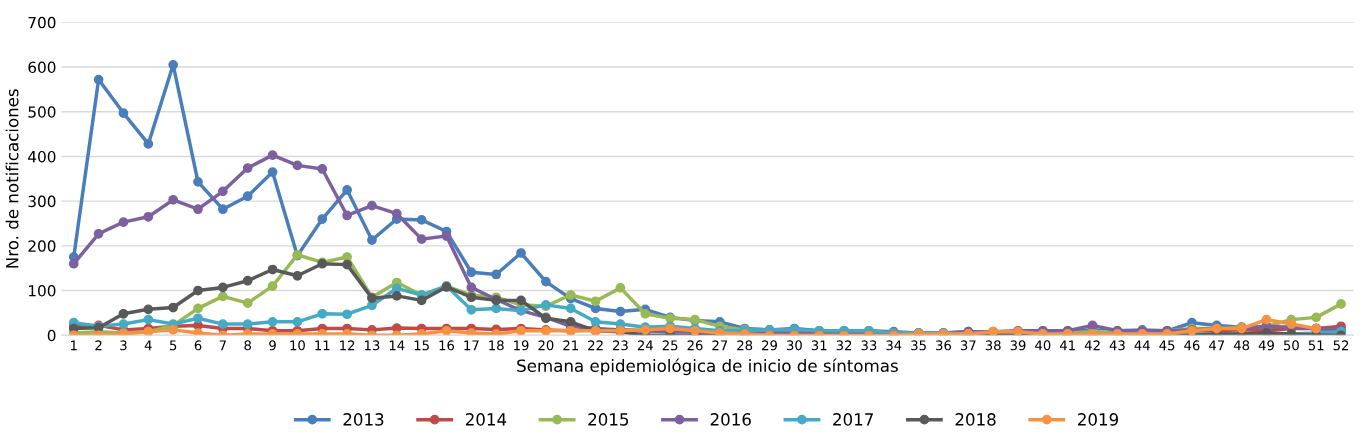 The width and height of the screenshot is (1363, 447). Describe the element at coordinates (944, 345) in the screenshot. I see `x-tick-label: 36` at that location.